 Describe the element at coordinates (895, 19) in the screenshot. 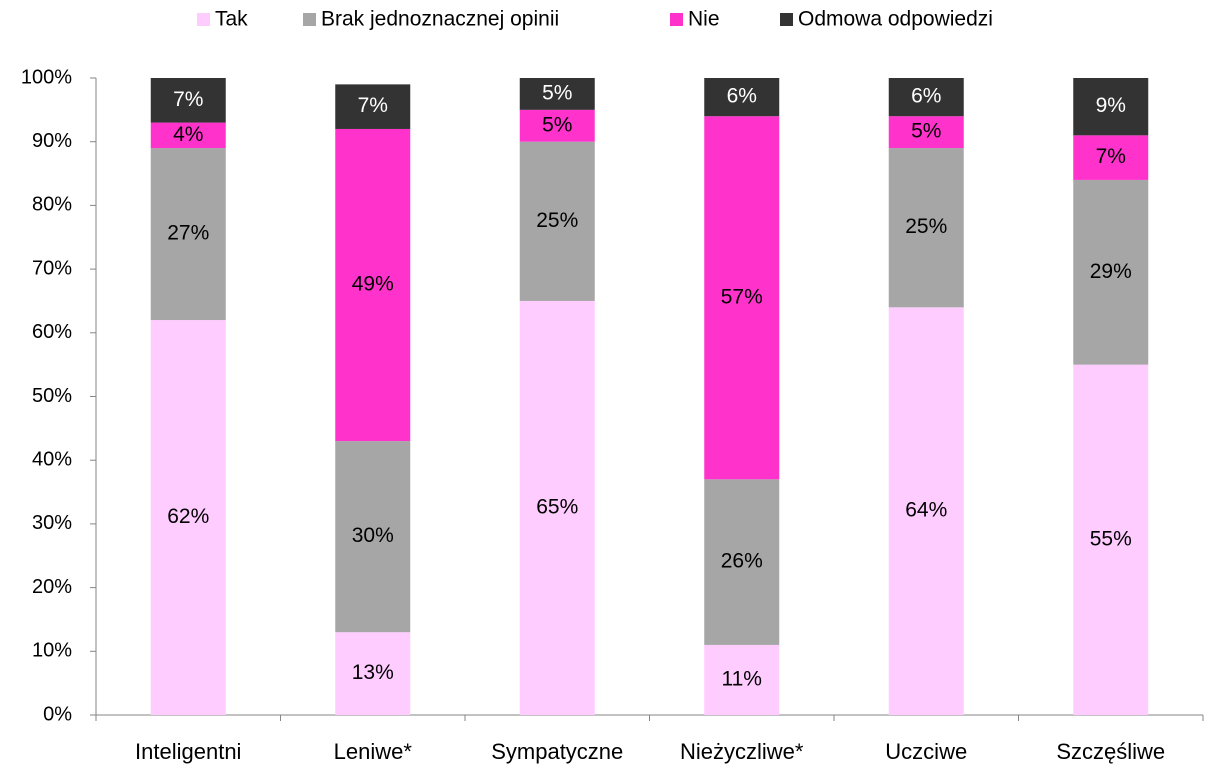

I see `legend-label: Odmowa odpowiedzi` at that location.